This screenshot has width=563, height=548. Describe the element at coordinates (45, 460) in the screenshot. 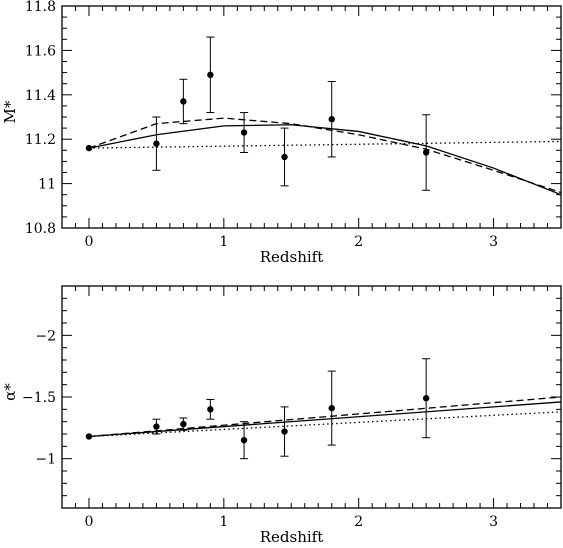

I see `y-tick-label: −1` at that location.